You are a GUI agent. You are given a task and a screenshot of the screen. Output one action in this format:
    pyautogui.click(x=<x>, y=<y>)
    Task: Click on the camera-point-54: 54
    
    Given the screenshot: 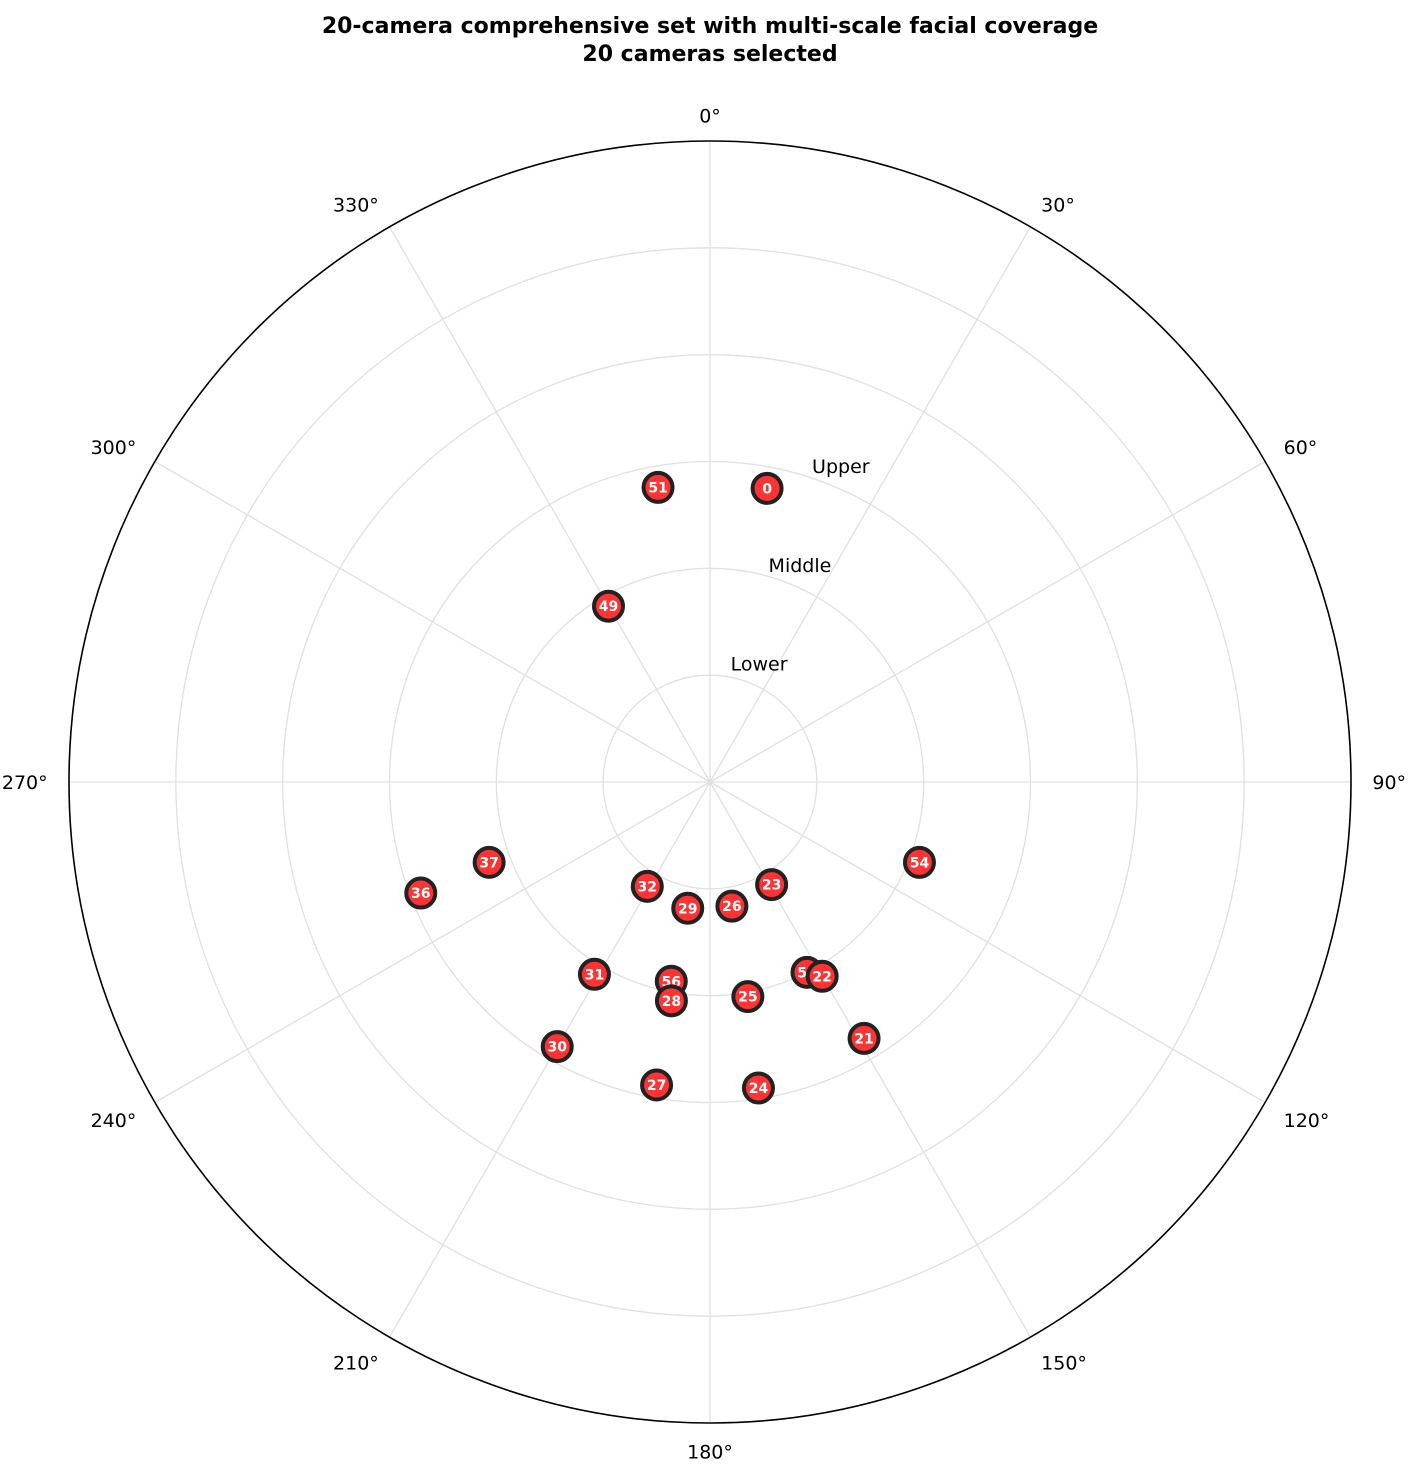 What is the action you would take?
    pyautogui.click(x=919, y=862)
    